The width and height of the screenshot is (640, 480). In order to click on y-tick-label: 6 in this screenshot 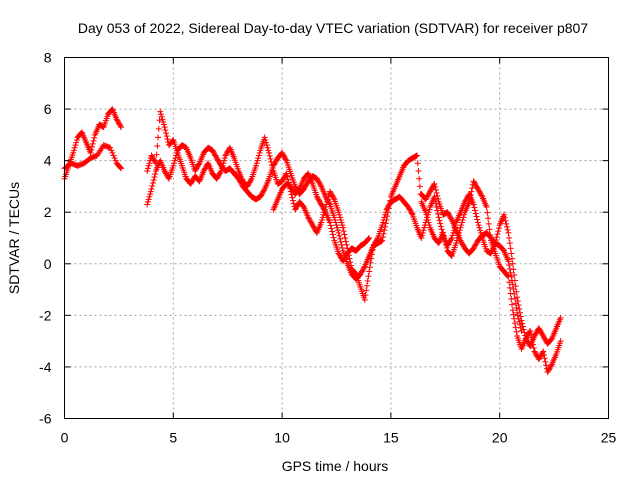, I will do `click(48, 109)`.